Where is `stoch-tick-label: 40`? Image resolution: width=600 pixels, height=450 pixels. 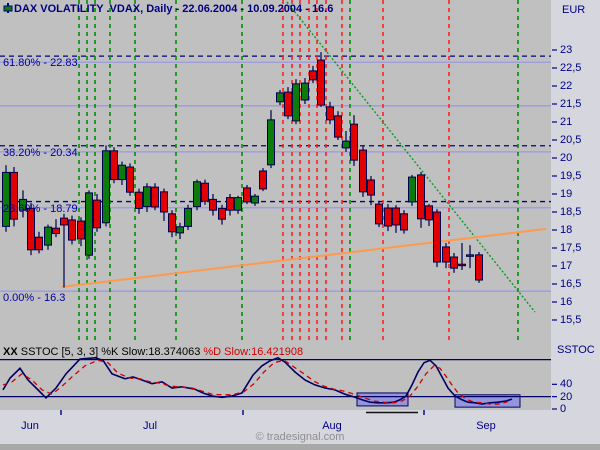
stoch-tick-label: 40 is located at coordinates (566, 384).